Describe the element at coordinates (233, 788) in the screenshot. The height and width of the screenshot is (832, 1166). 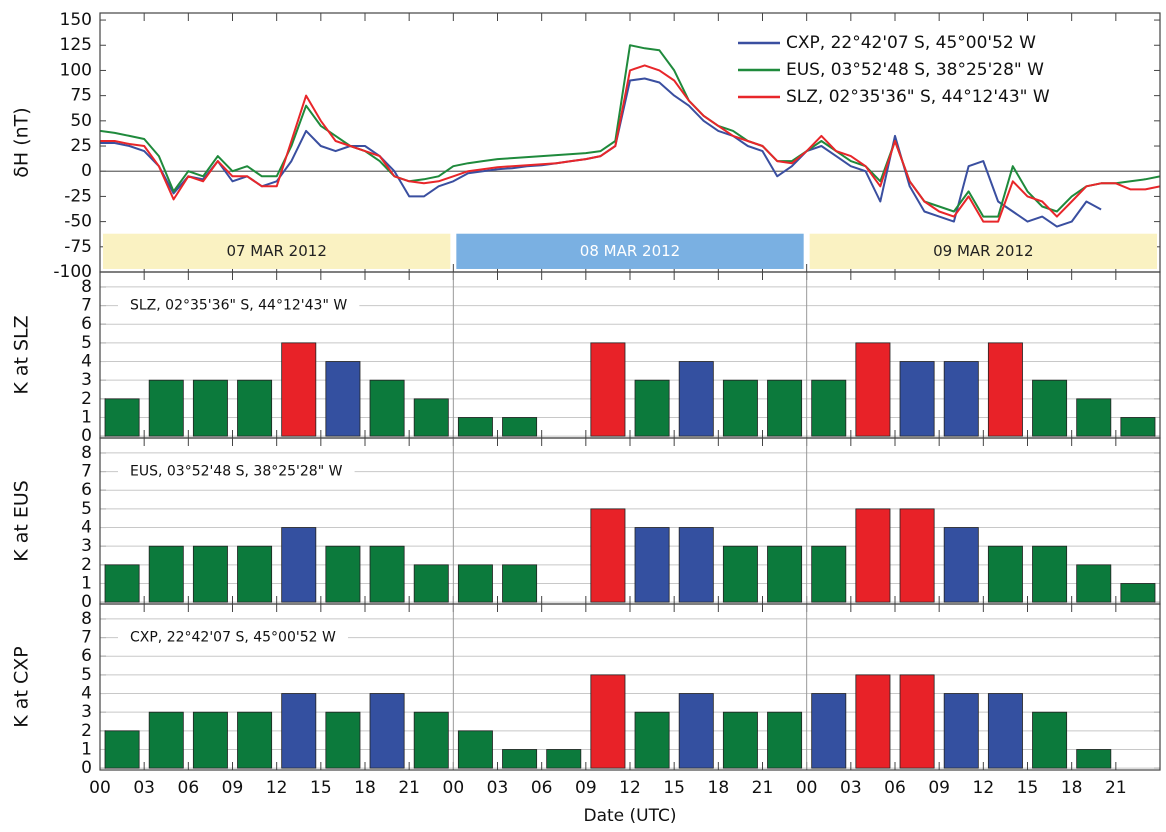
I see `x-tick-label: 09` at that location.